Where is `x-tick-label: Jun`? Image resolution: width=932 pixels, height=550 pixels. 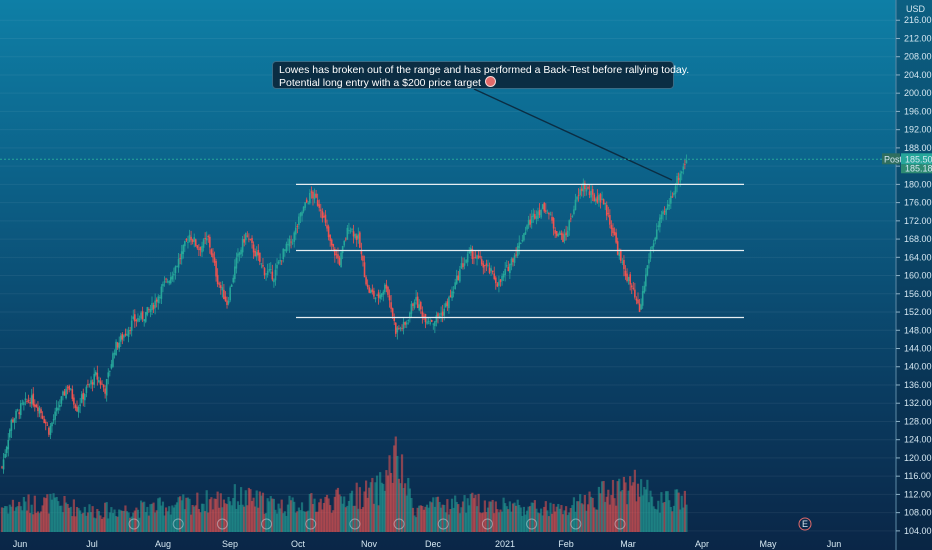
x-tick-label: Jun is located at coordinates (20, 544).